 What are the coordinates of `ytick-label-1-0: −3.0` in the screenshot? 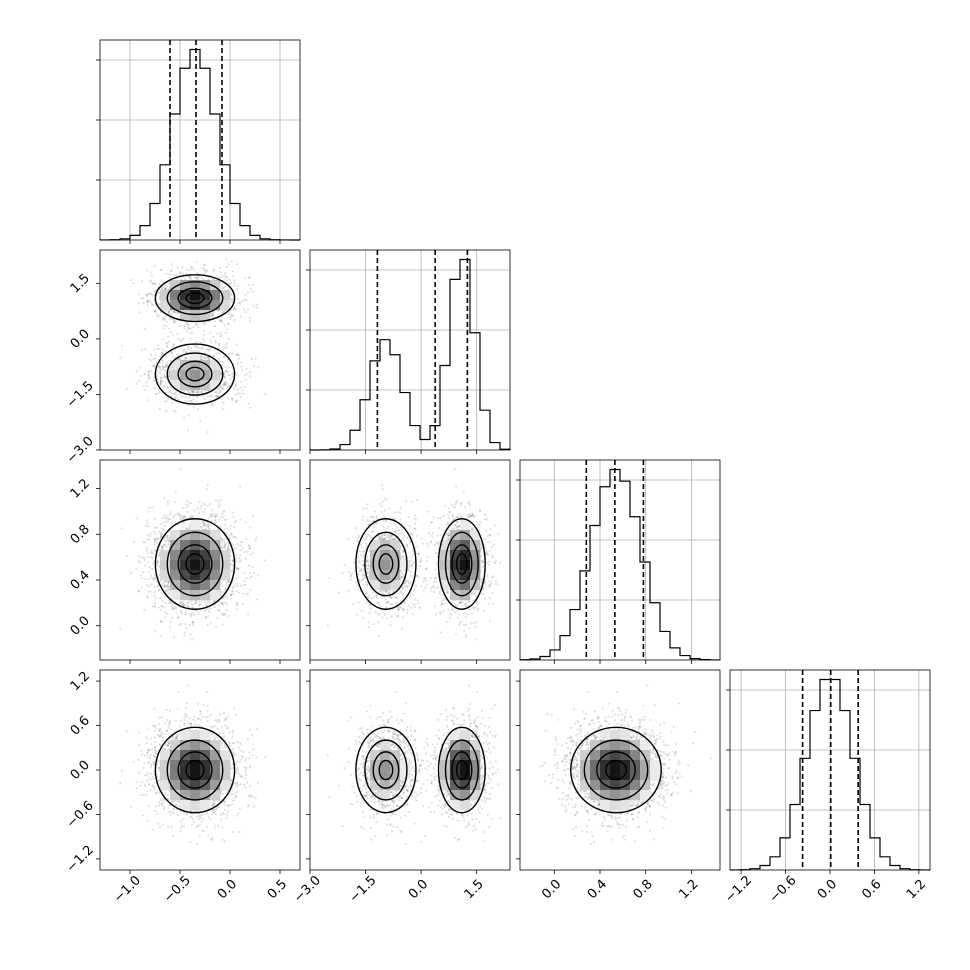 It's located at (80, 450).